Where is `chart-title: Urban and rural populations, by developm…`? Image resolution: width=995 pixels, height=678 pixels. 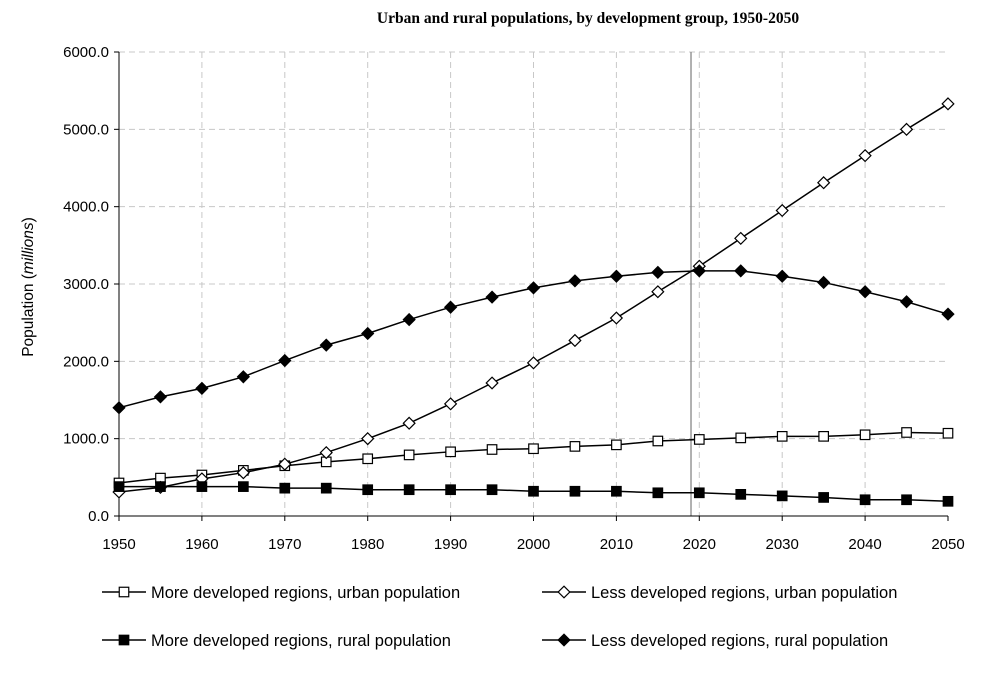 chart-title: Urban and rural populations, by developm… is located at coordinates (588, 18).